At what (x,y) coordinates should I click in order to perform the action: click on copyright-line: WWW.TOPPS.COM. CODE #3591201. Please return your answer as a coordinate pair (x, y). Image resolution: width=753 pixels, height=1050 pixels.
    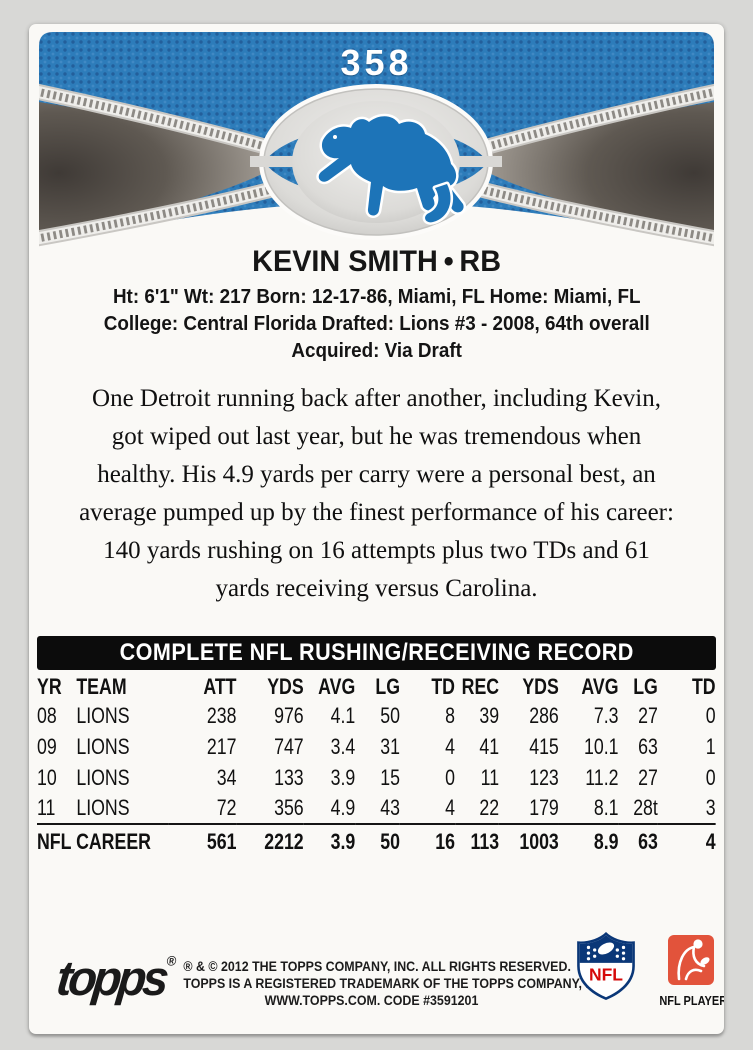
    Looking at the image, I should click on (371, 1000).